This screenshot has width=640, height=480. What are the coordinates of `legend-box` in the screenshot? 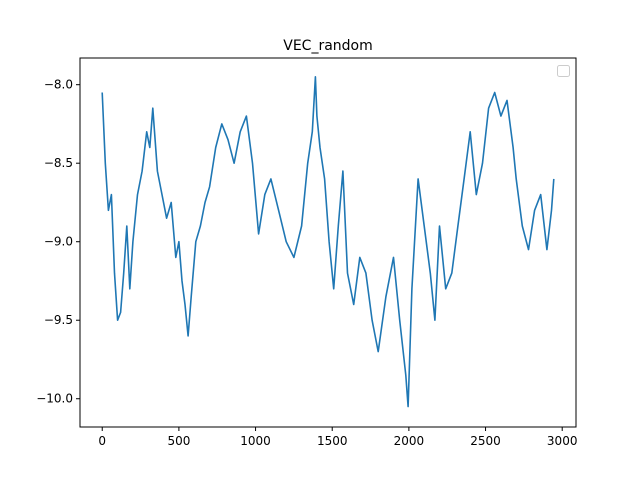 It's located at (563, 71).